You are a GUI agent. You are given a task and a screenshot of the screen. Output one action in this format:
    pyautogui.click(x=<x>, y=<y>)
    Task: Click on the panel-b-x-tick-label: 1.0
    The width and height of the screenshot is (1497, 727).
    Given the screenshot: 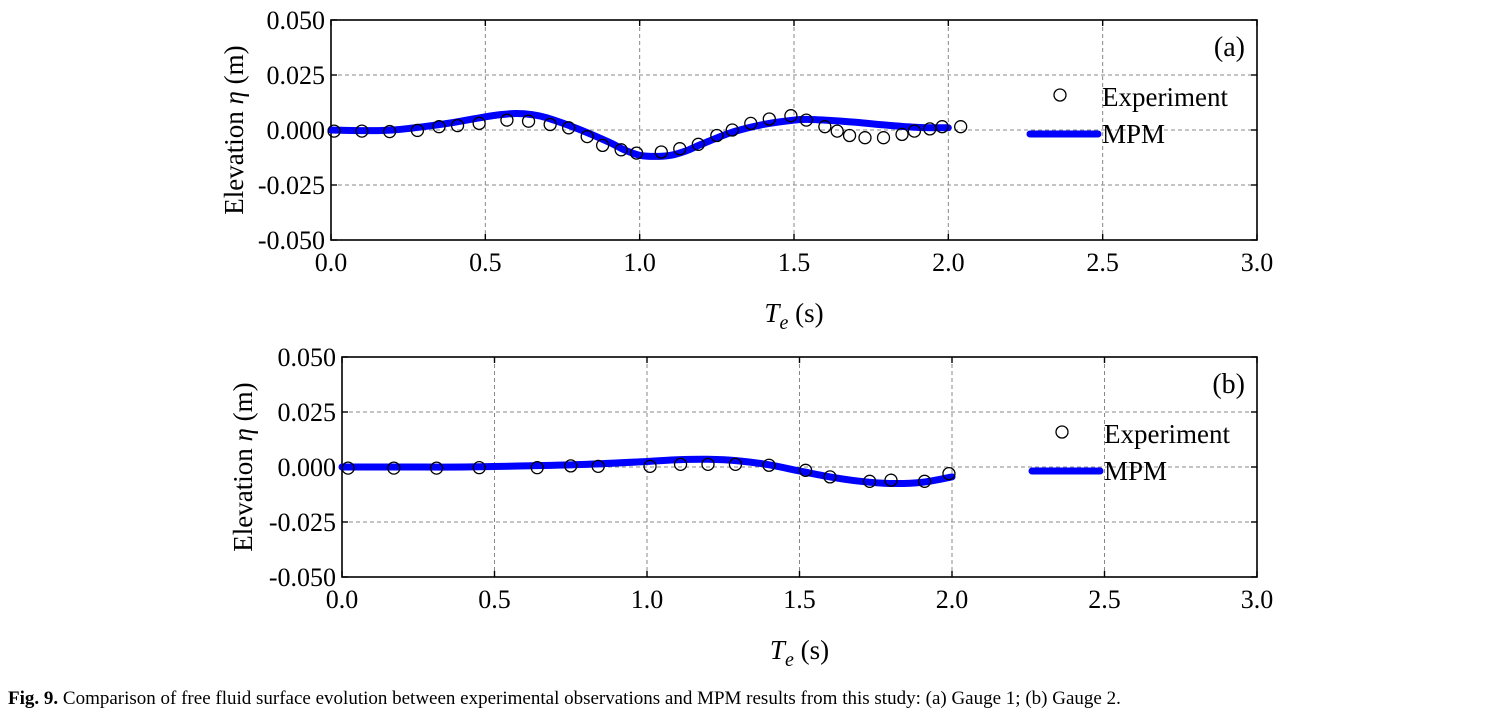 What is the action you would take?
    pyautogui.click(x=647, y=599)
    